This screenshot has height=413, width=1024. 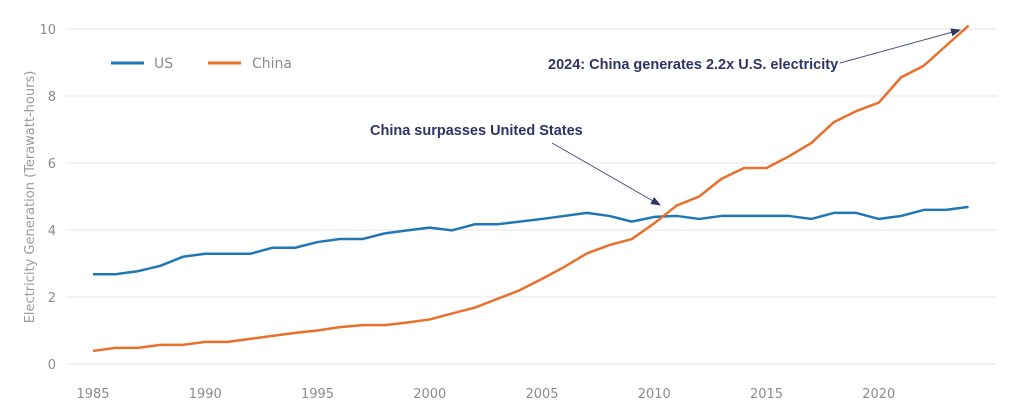 I want to click on legend-label-china: China, so click(x=272, y=64).